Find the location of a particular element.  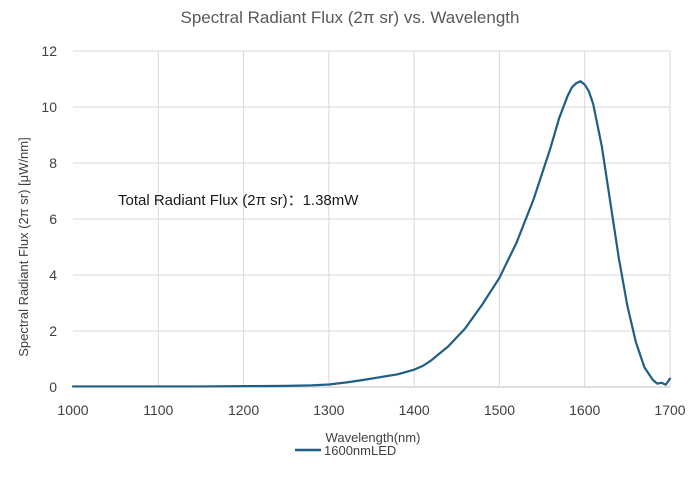

x-axis-label: Wavelength(nm) is located at coordinates (373, 437).